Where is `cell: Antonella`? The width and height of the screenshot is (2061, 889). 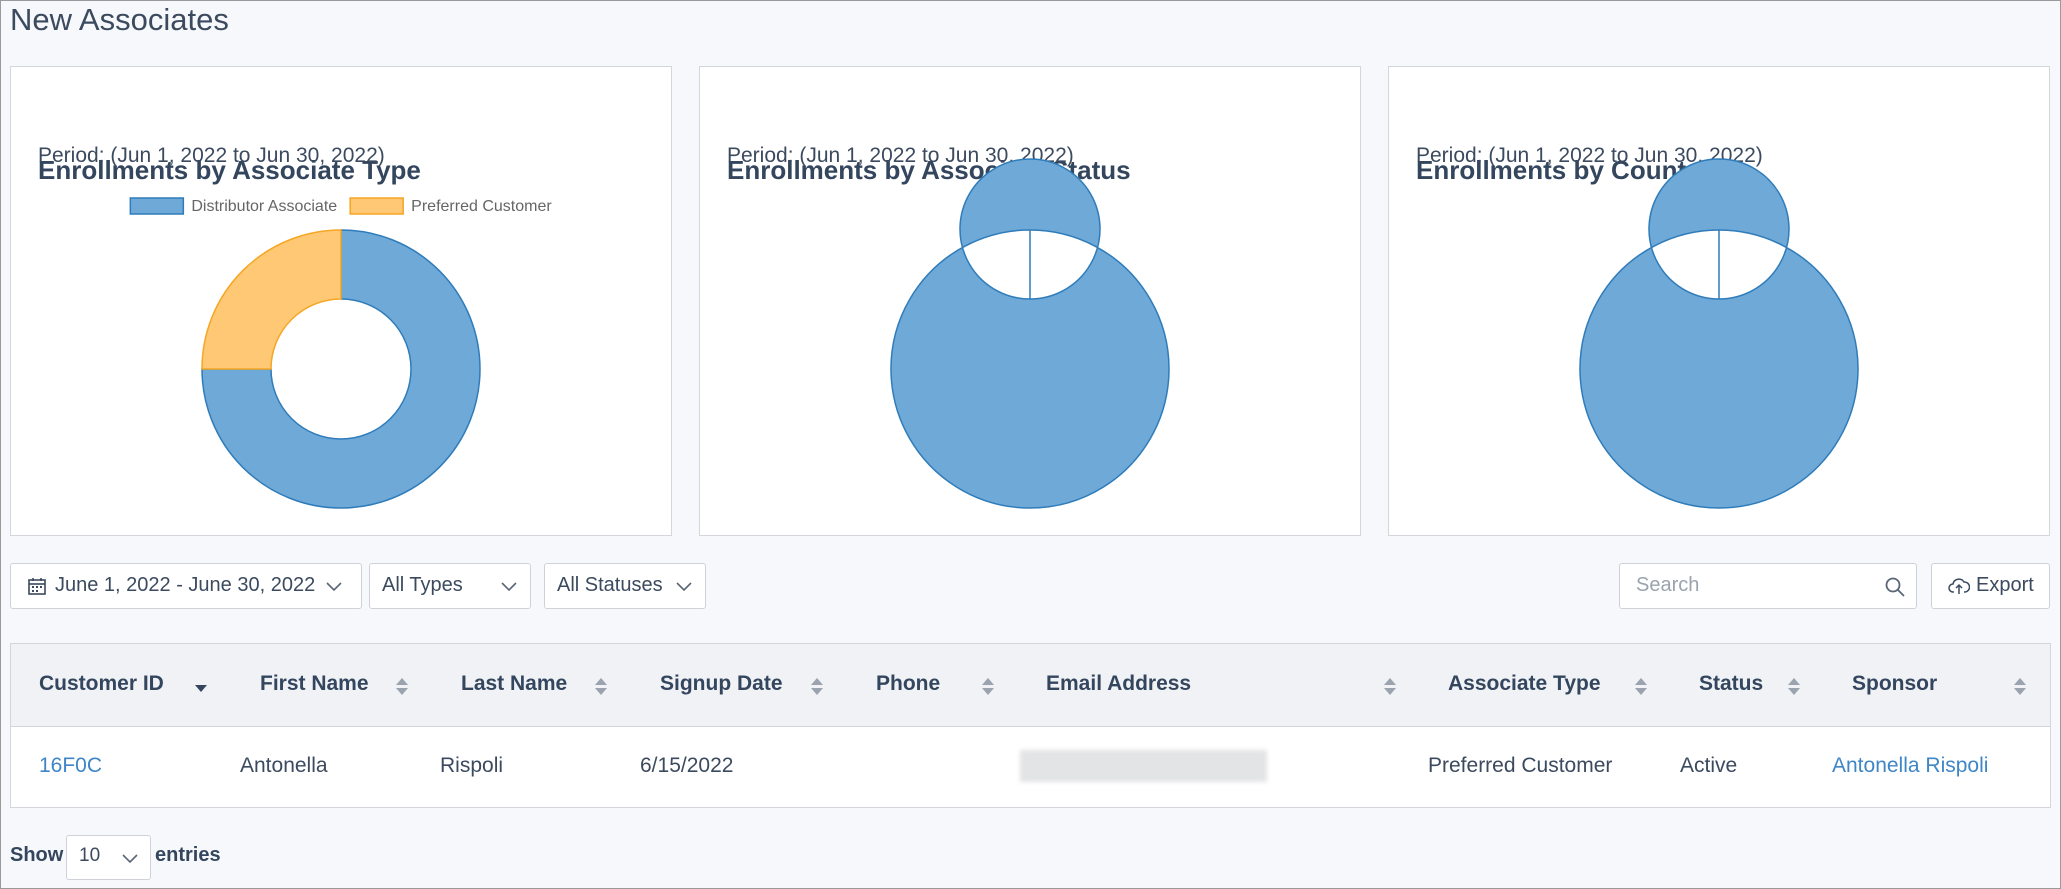 cell: Antonella is located at coordinates (284, 765).